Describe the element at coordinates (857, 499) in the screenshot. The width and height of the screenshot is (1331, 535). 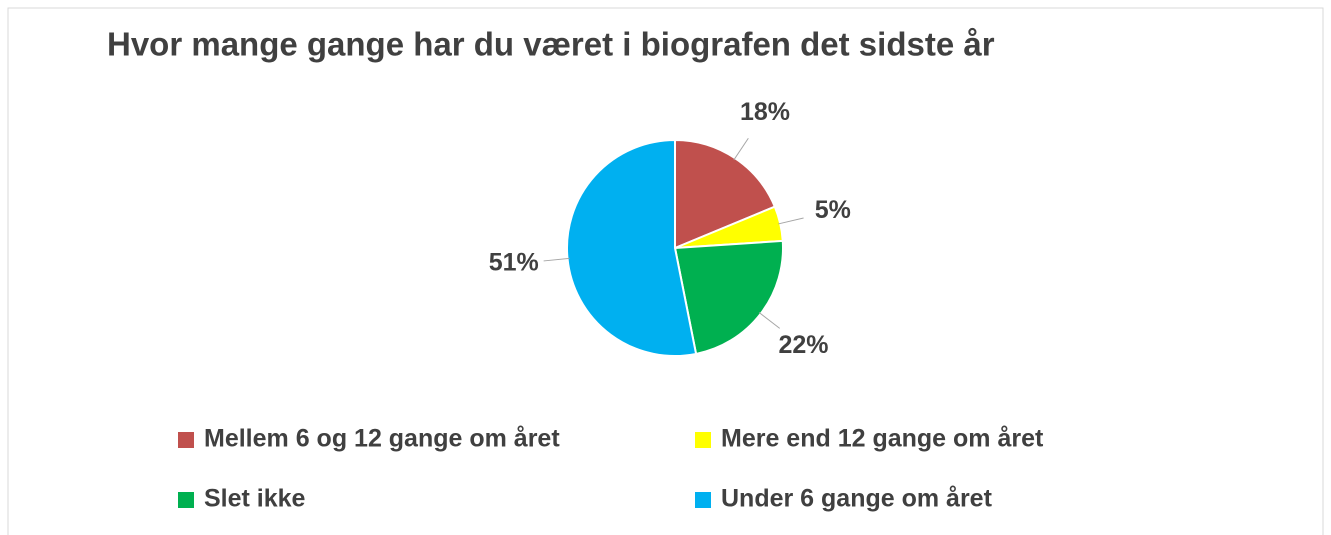
I see `legend-label: Under 6 gange om året` at that location.